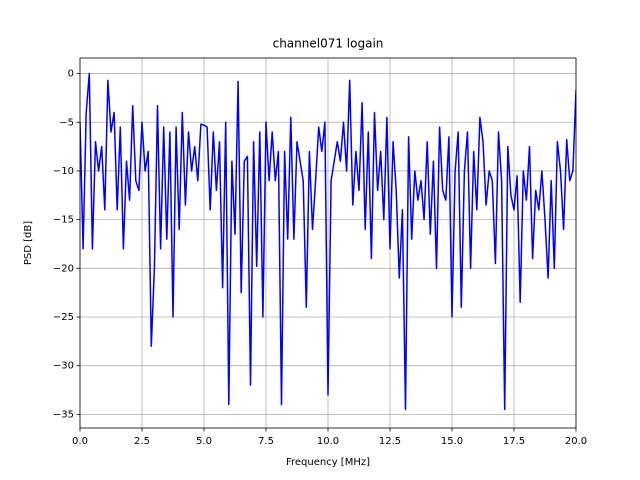  I want to click on y-tick-label: −30, so click(63, 366).